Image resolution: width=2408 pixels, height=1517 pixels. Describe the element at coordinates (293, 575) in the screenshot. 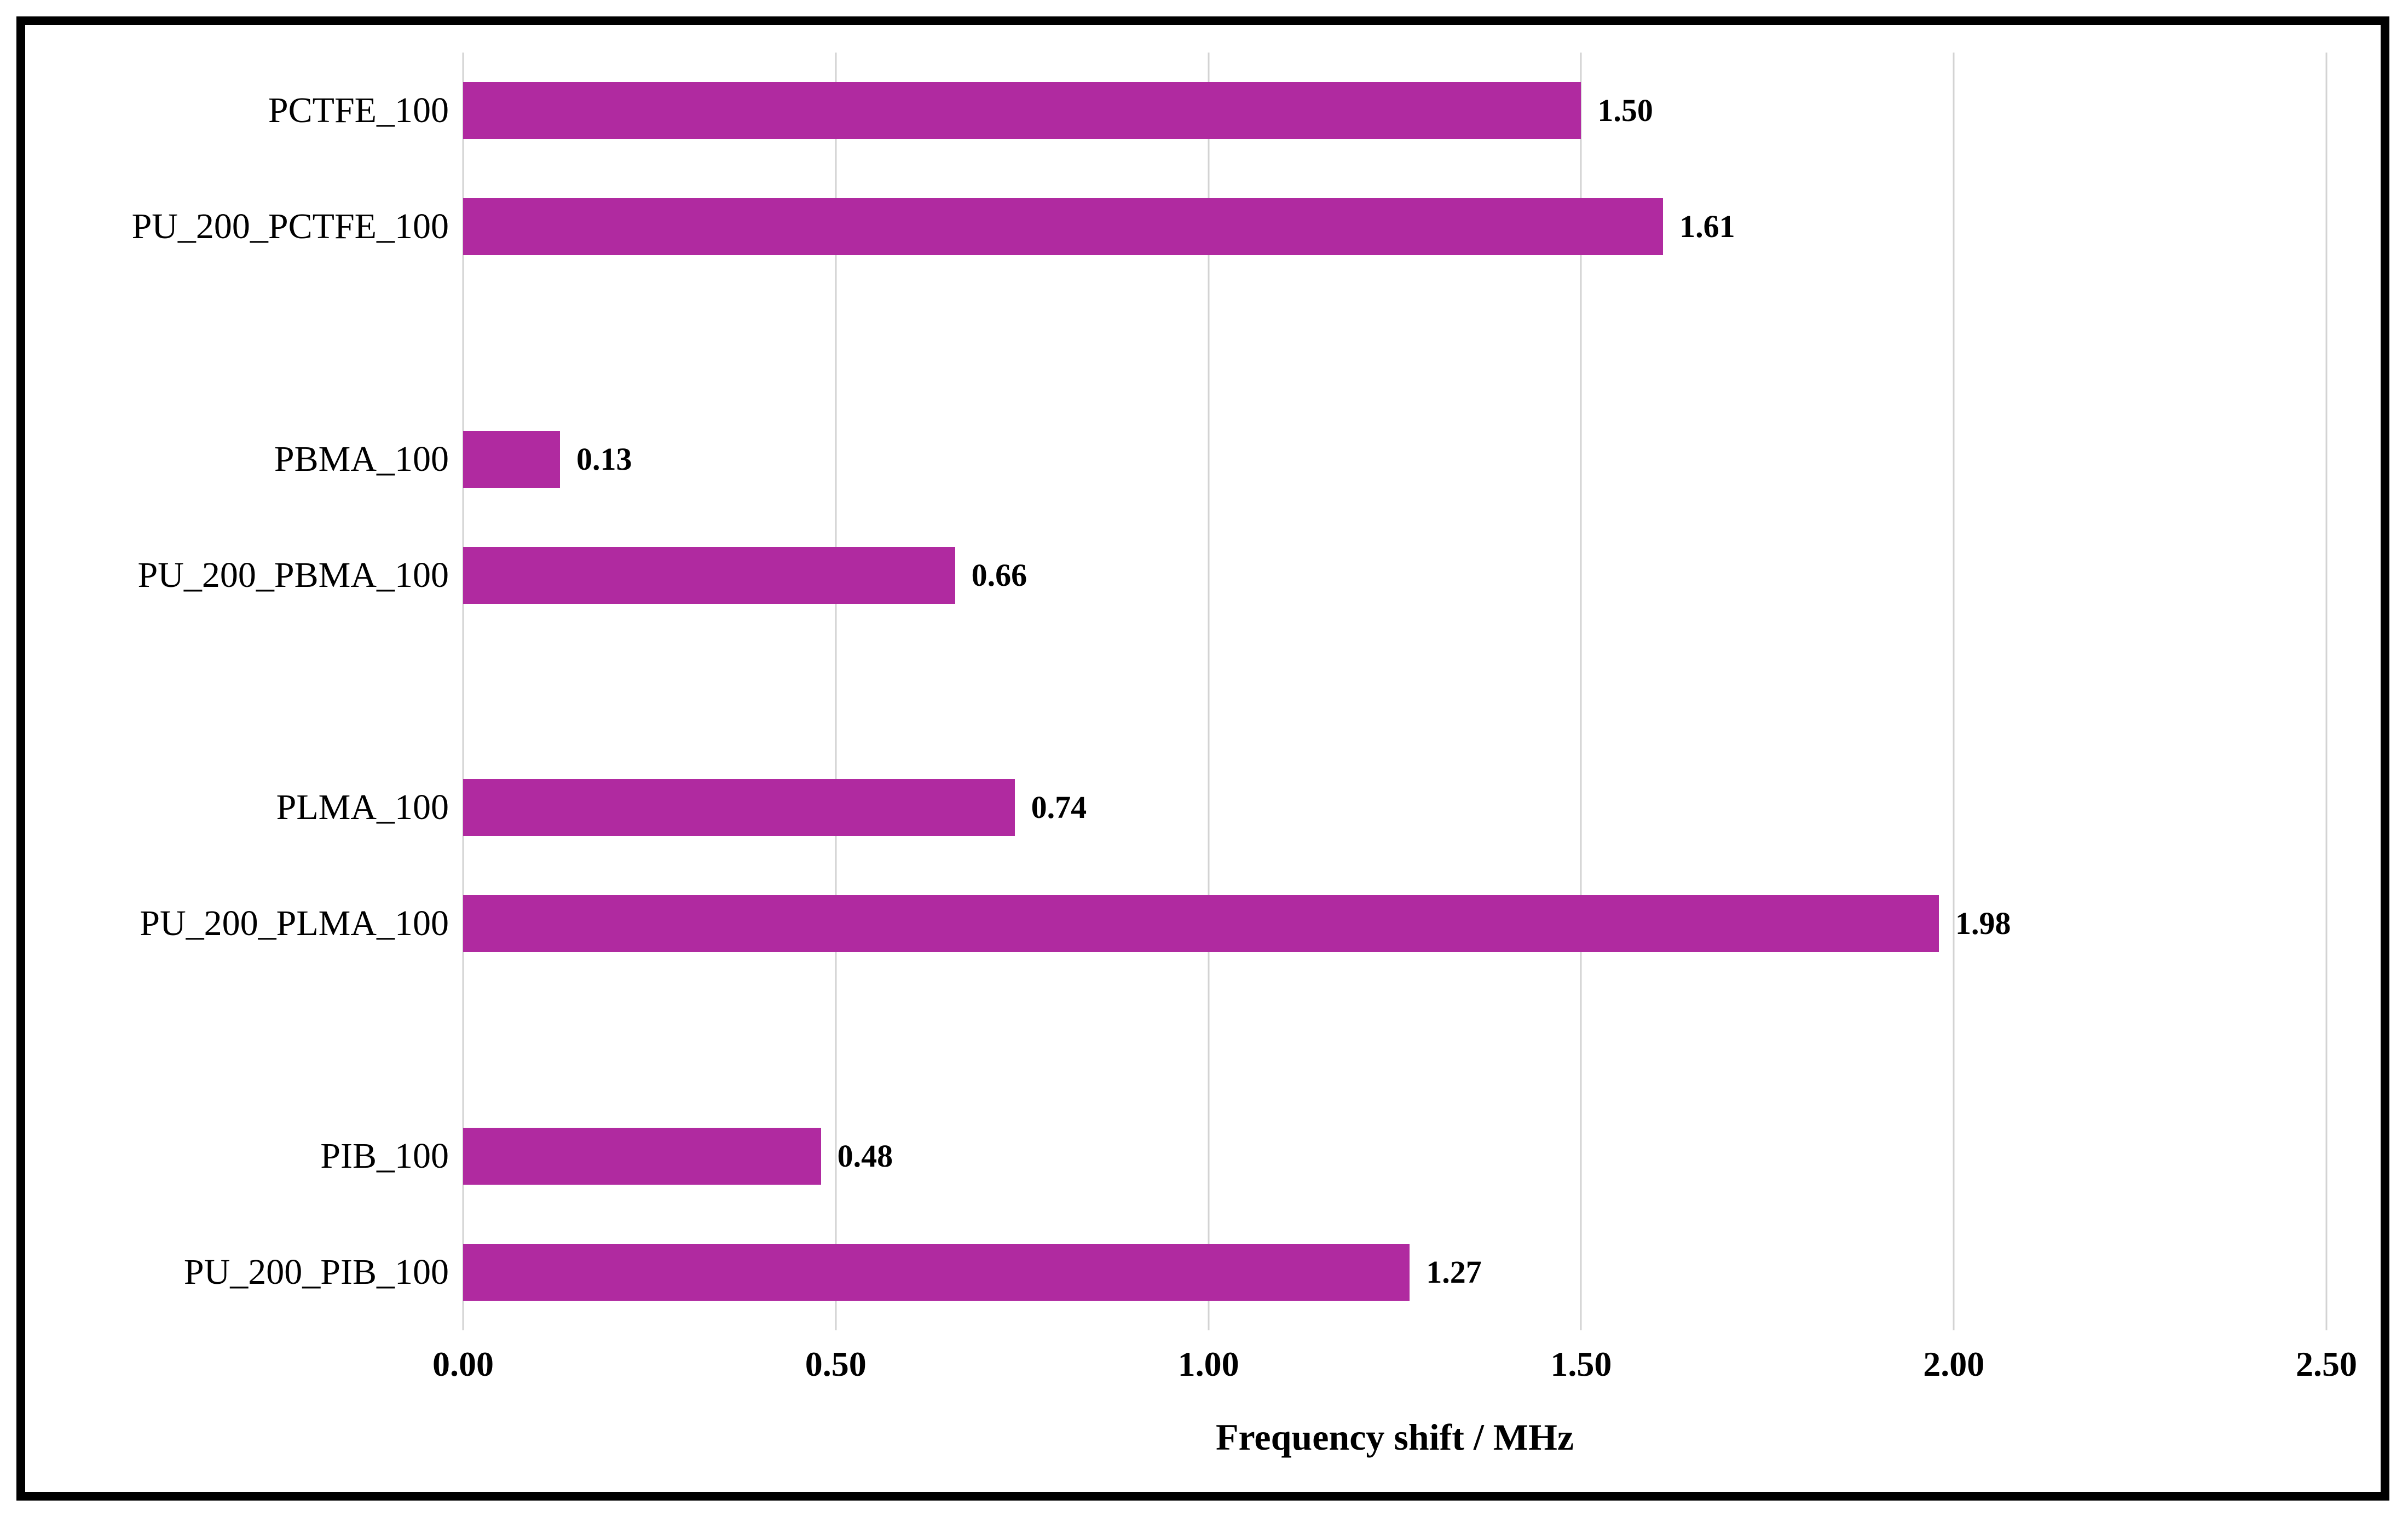

I see `category-label: PU_200_PBMA_100` at that location.